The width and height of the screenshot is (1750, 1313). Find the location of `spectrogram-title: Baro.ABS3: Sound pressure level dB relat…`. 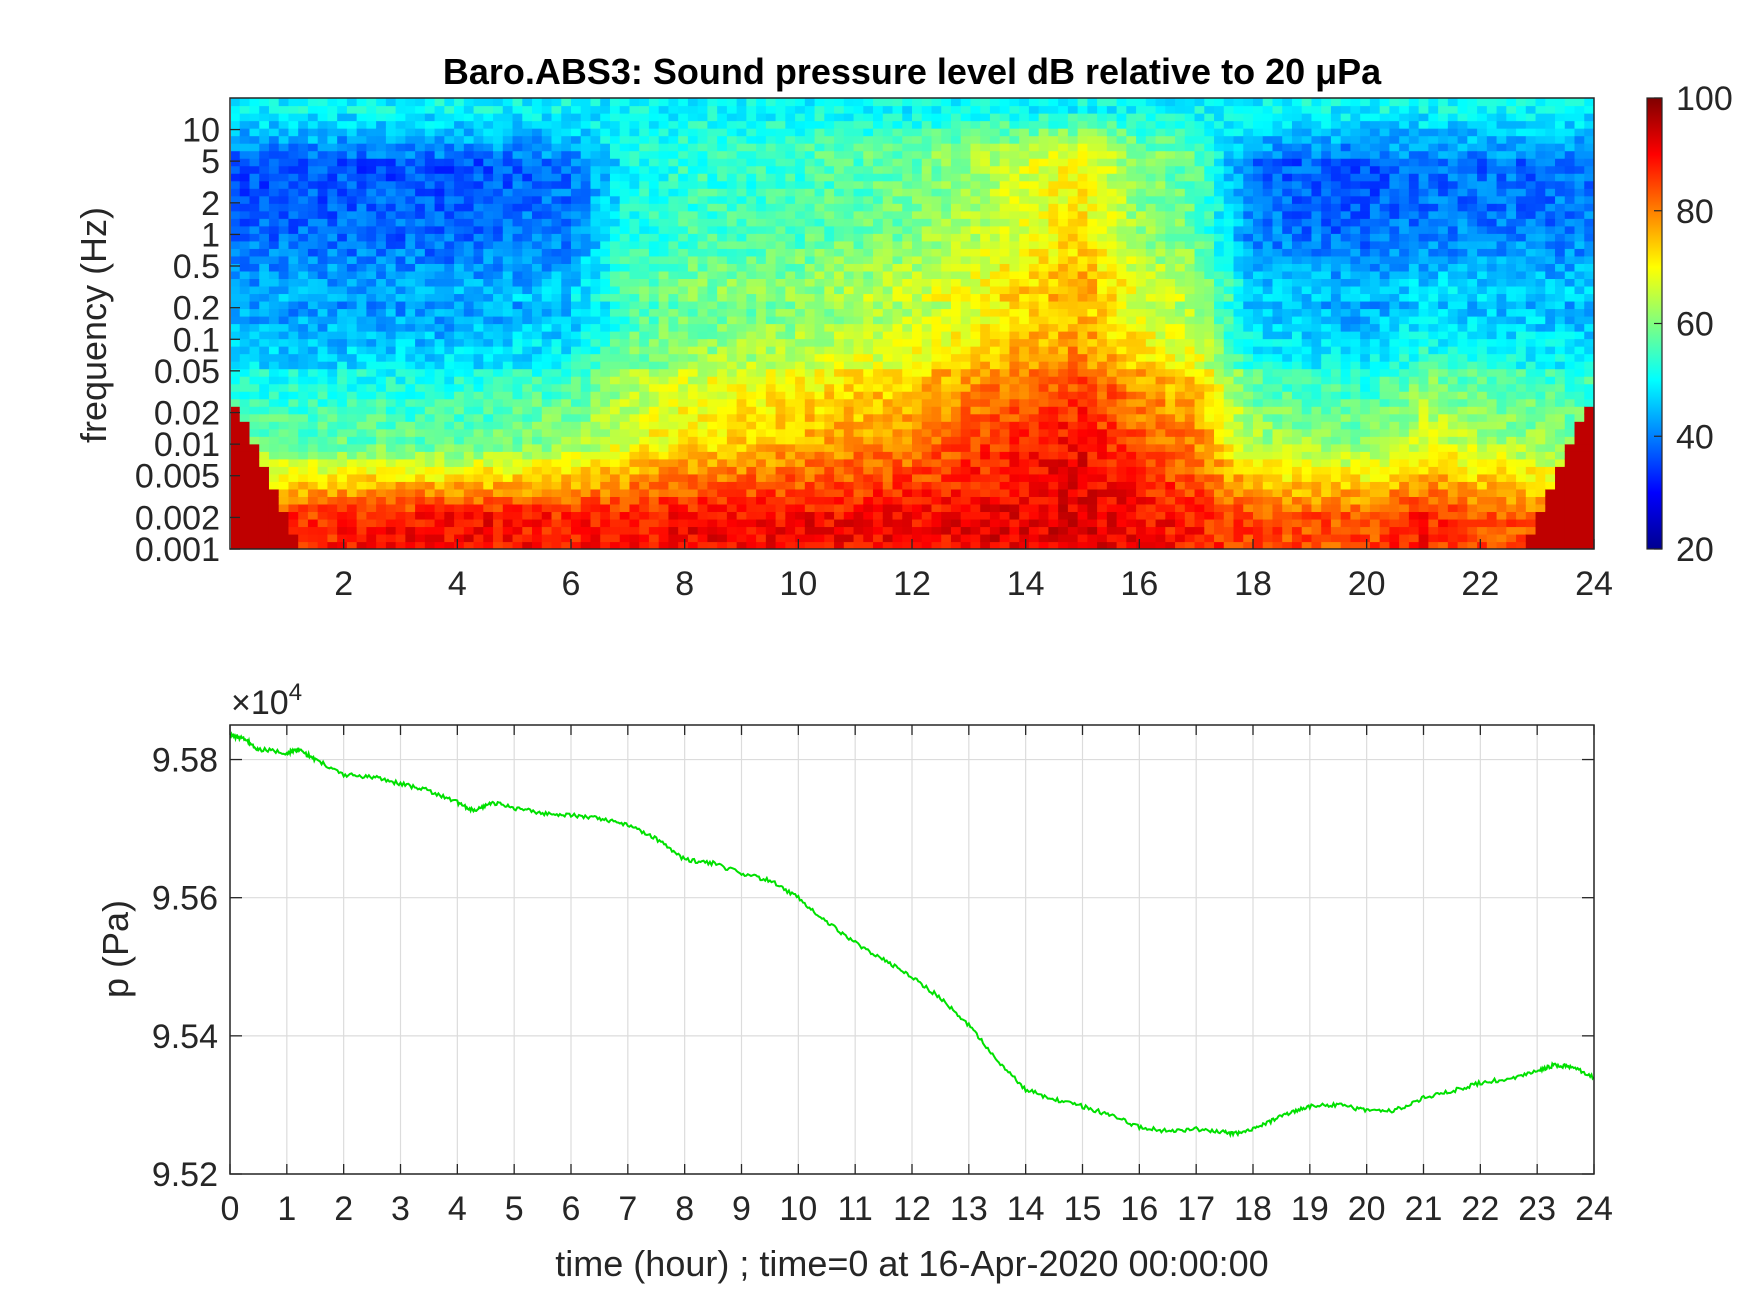

spectrogram-title: Baro.ABS3: Sound pressure level dB relat… is located at coordinates (912, 71).